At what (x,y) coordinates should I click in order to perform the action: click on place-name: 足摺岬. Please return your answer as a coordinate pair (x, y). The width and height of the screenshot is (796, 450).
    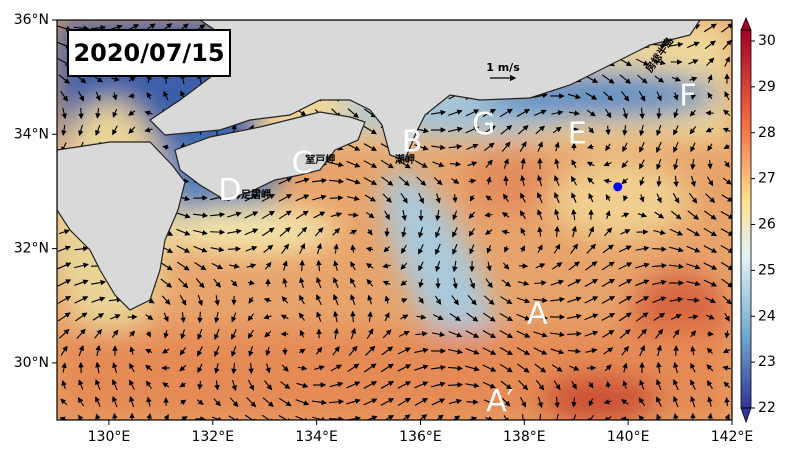
    Looking at the image, I should click on (256, 194).